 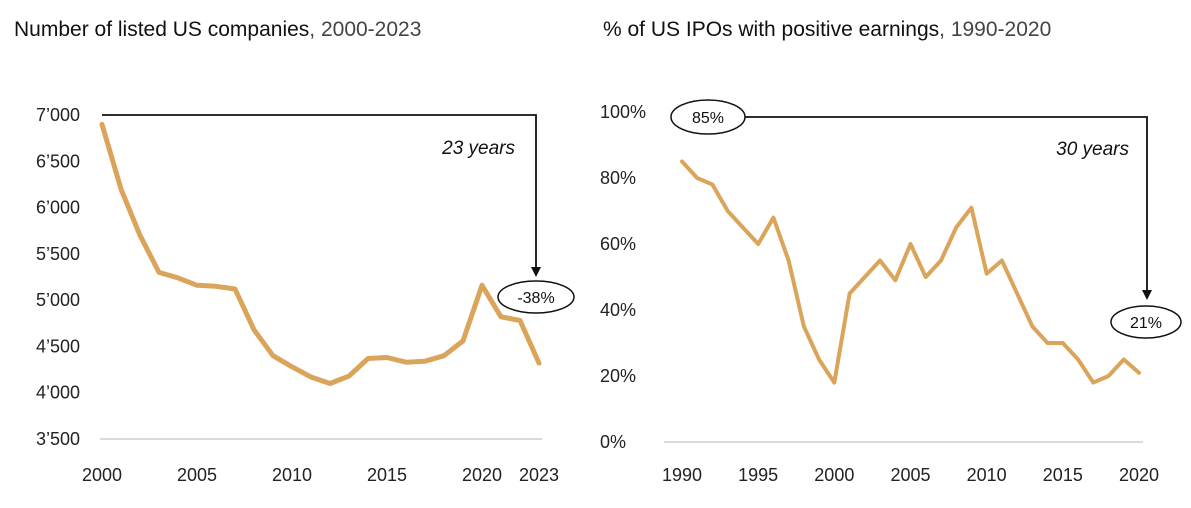 I want to click on y-tick-label: 3’500, so click(x=58, y=439).